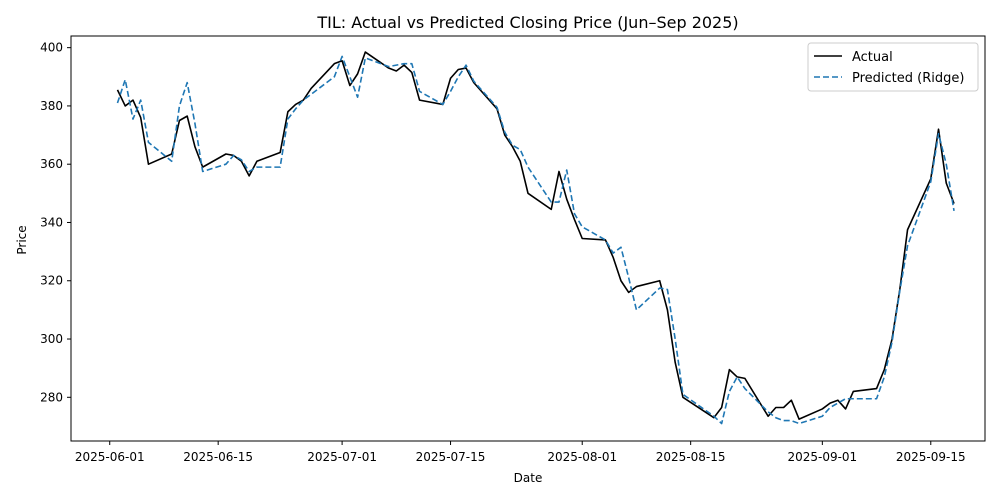 The image size is (1000, 500). What do you see at coordinates (22, 239) in the screenshot?
I see `y-axis-label: Price` at bounding box center [22, 239].